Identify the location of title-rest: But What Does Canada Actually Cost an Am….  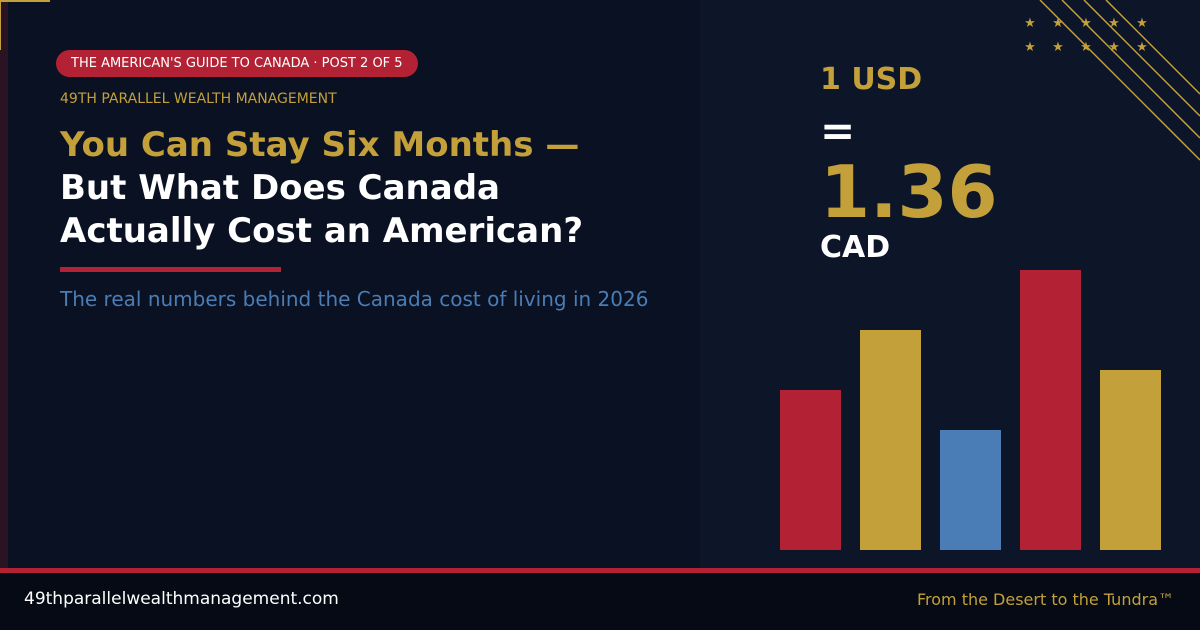
(322, 209).